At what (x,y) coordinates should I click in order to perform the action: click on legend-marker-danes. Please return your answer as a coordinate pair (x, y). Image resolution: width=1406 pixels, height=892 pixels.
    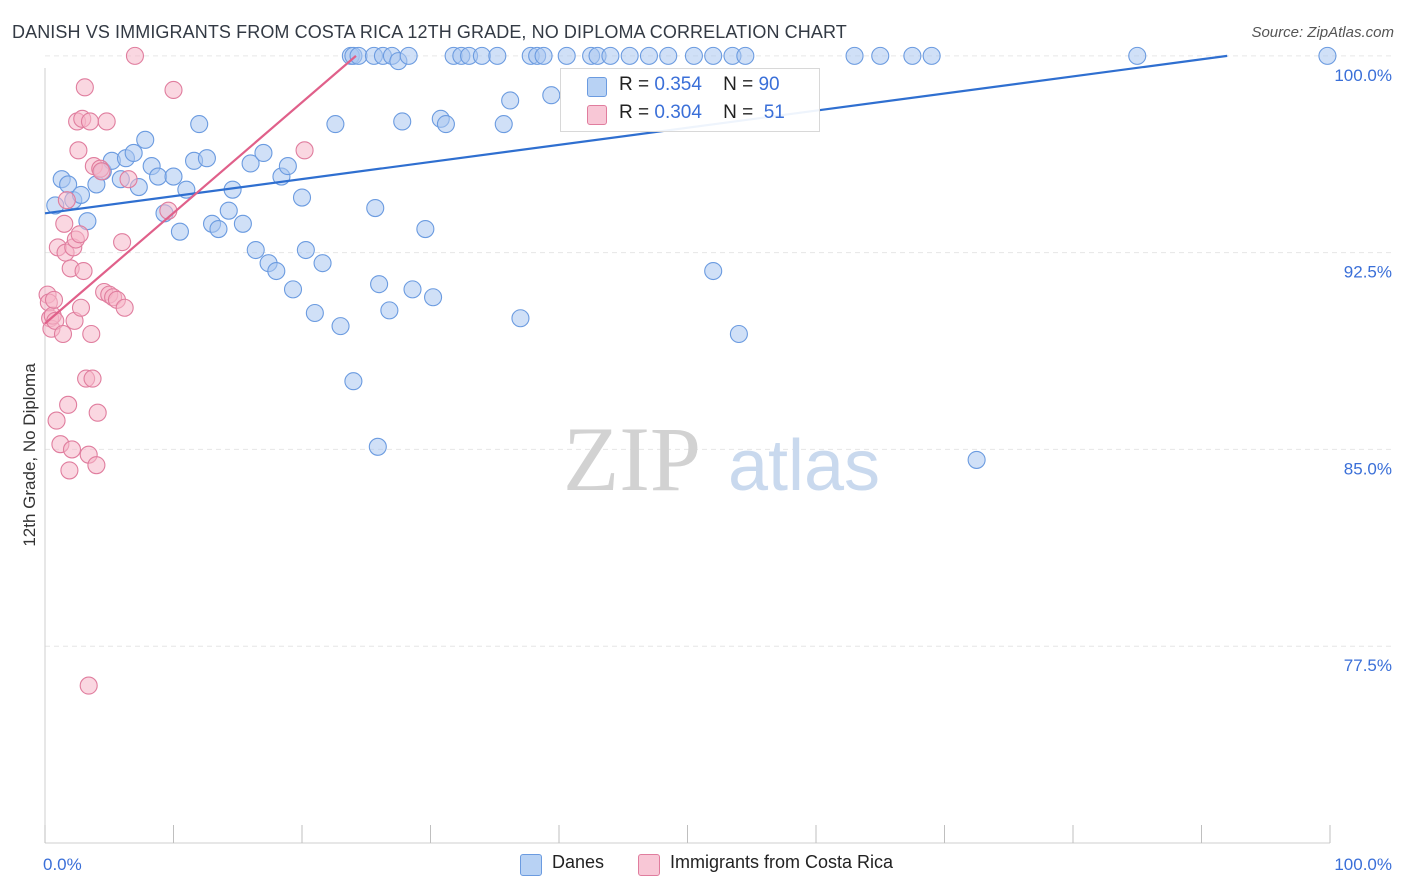
    Looking at the image, I should click on (531, 865).